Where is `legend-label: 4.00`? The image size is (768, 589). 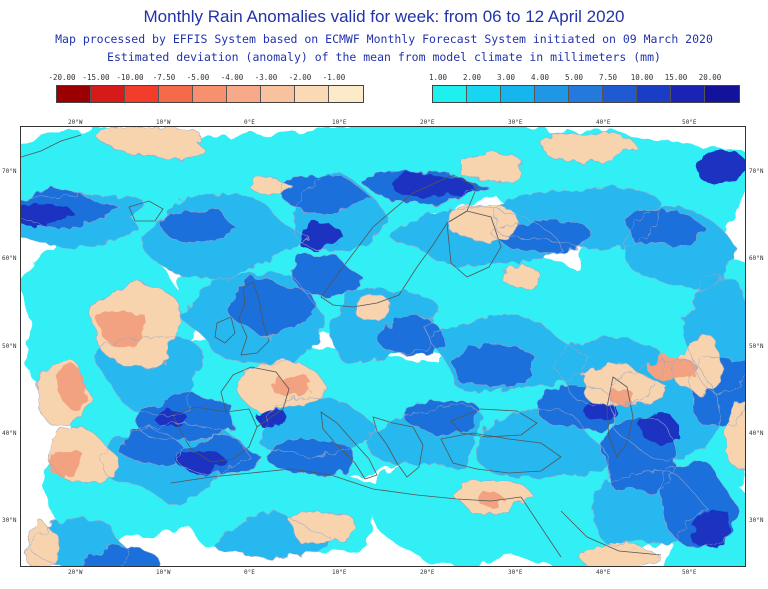 legend-label: 4.00 is located at coordinates (540, 77).